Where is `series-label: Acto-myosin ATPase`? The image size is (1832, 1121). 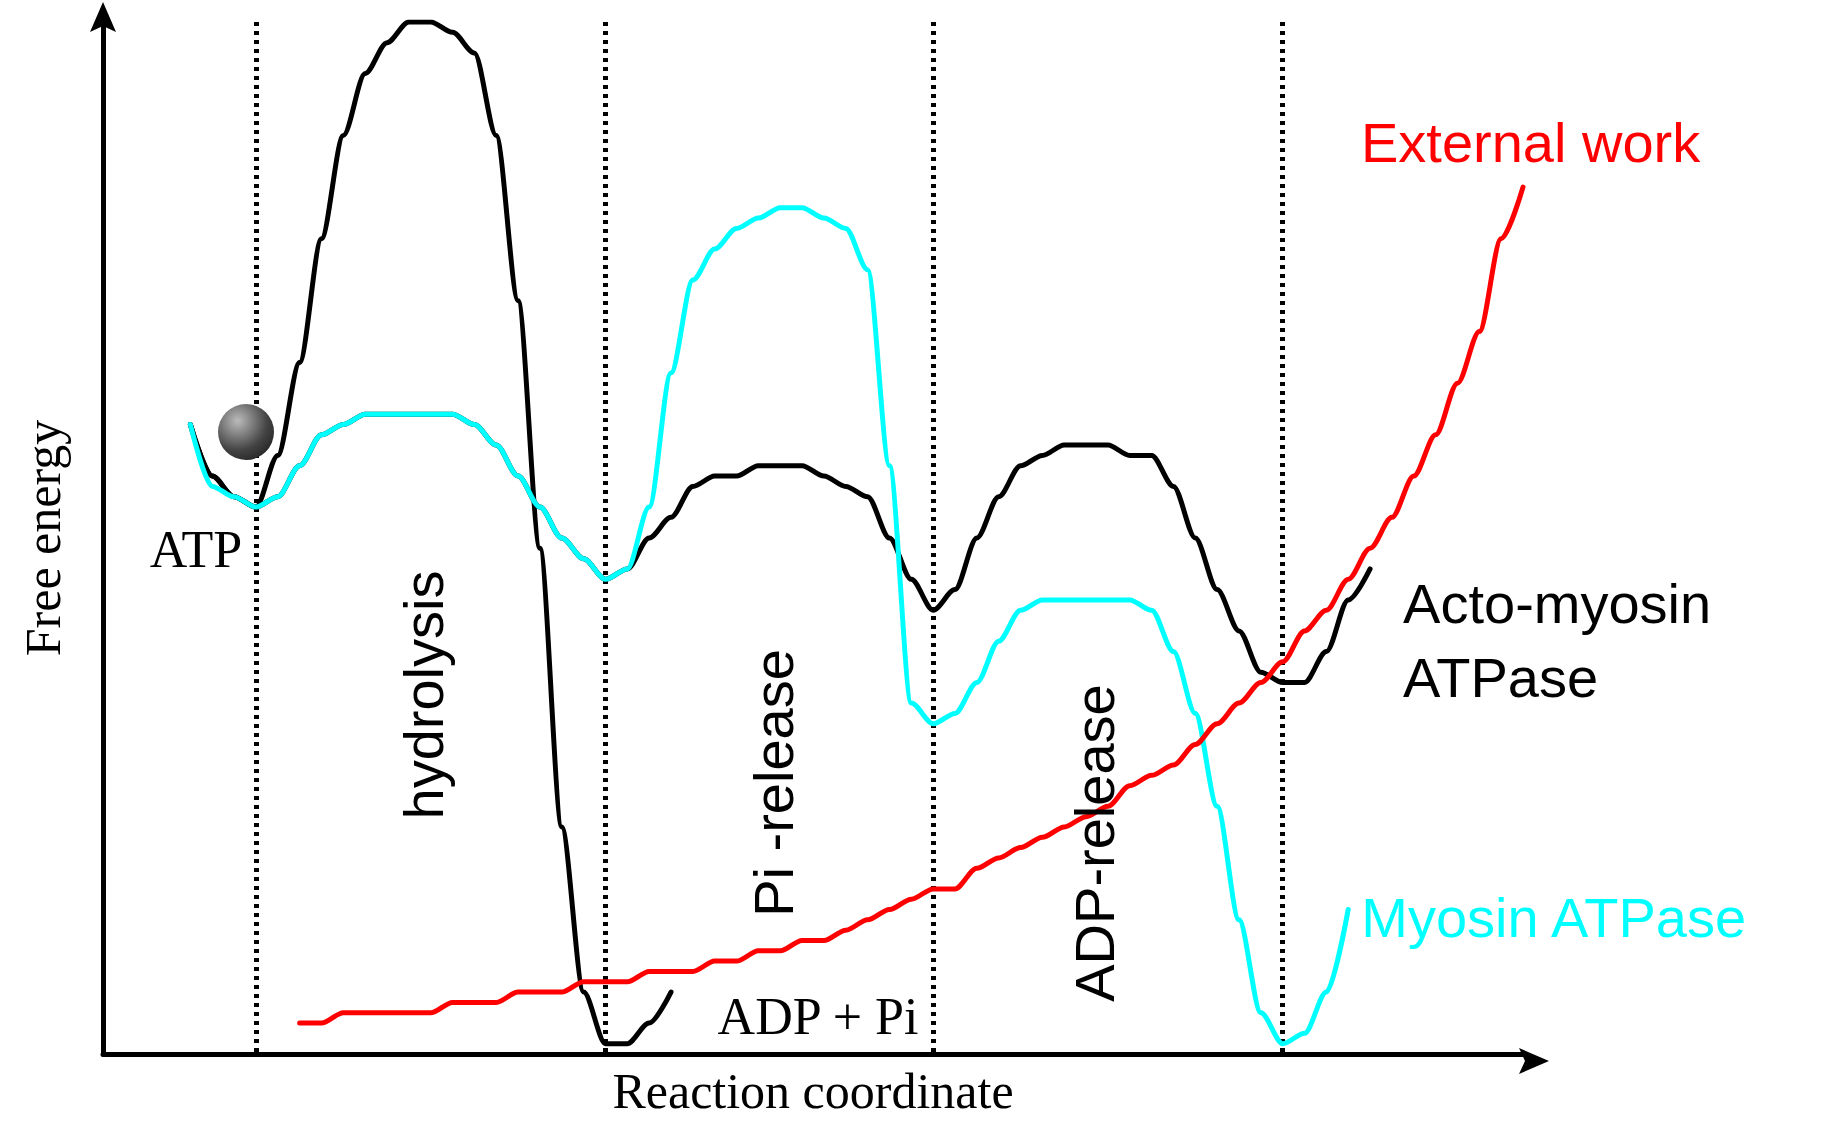
series-label: Acto-myosin ATPase is located at coordinates (1565, 641).